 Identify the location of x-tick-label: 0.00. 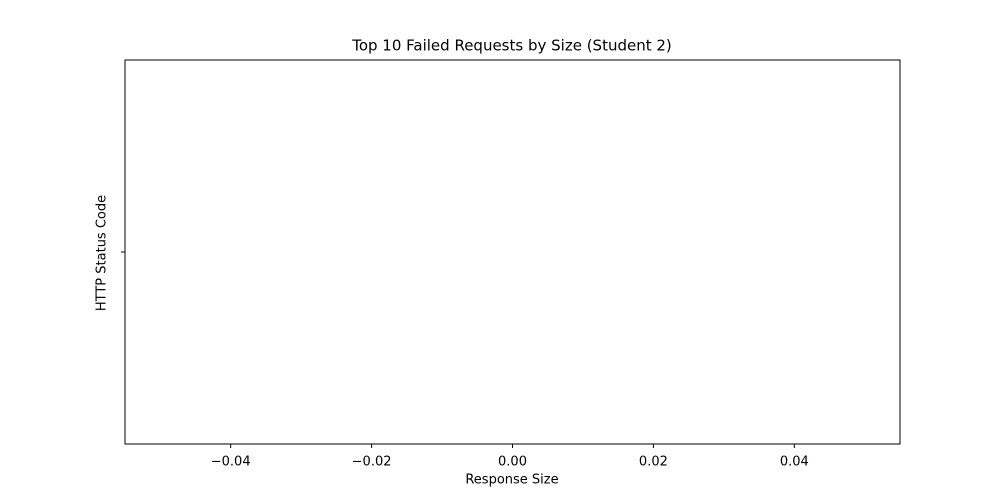
(512, 462).